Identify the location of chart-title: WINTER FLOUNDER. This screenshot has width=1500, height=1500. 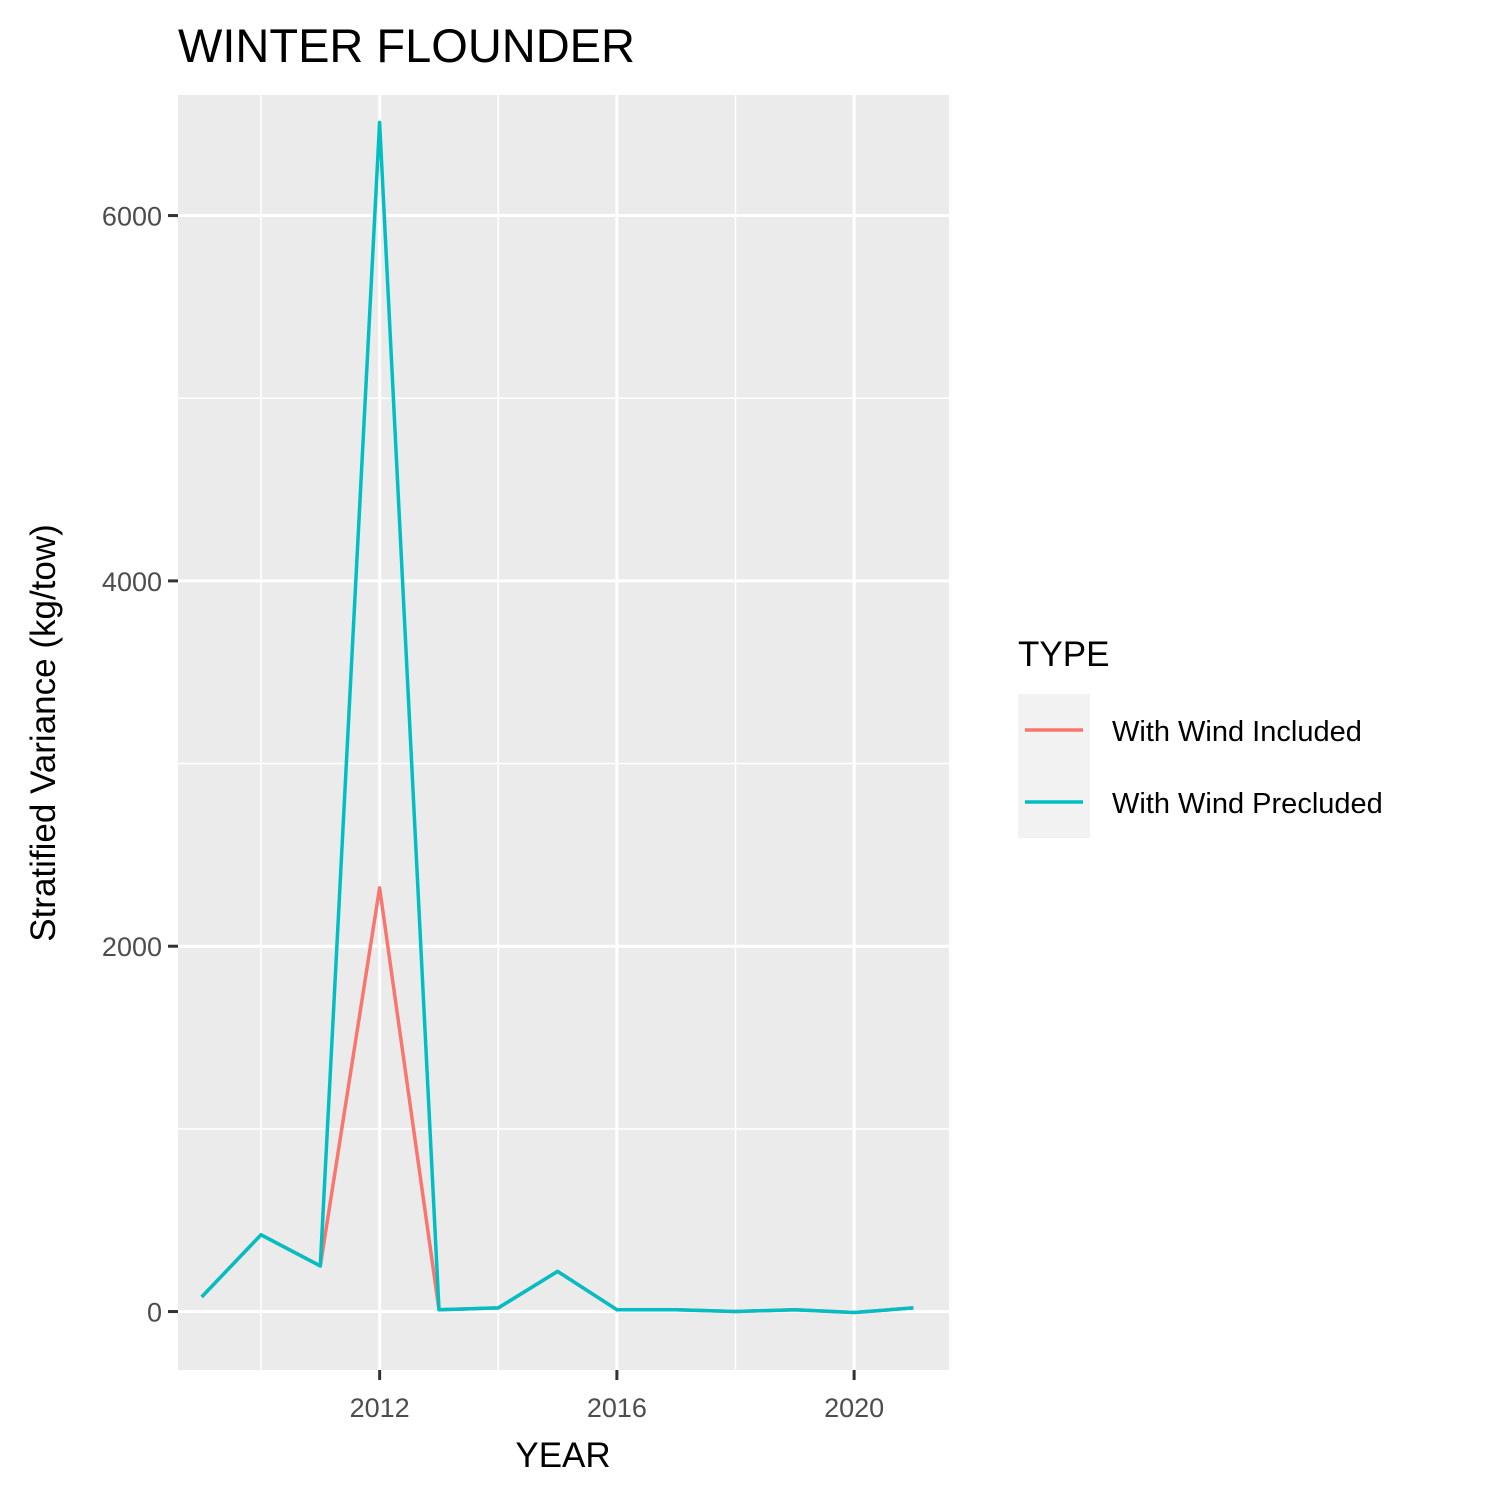
(406, 45).